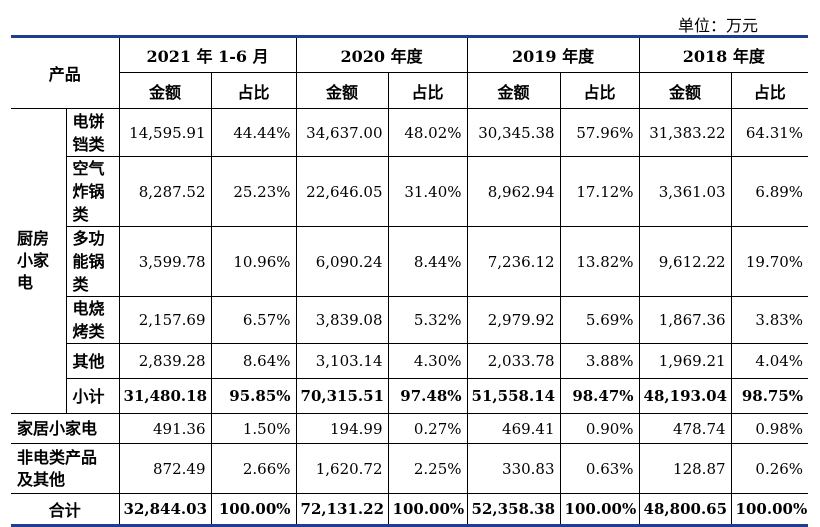 The height and width of the screenshot is (527, 820). What do you see at coordinates (342, 468) in the screenshot?
I see `cell-amount: 1,620.72` at bounding box center [342, 468].